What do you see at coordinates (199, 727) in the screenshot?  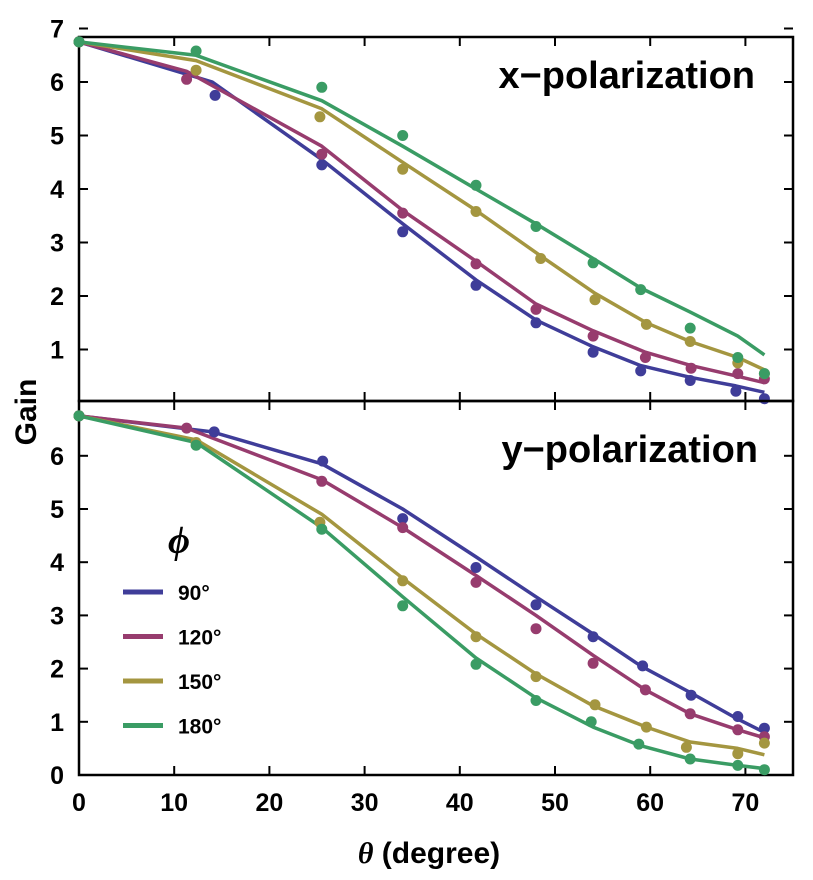 I see `legend-label-180deg: 180°` at bounding box center [199, 727].